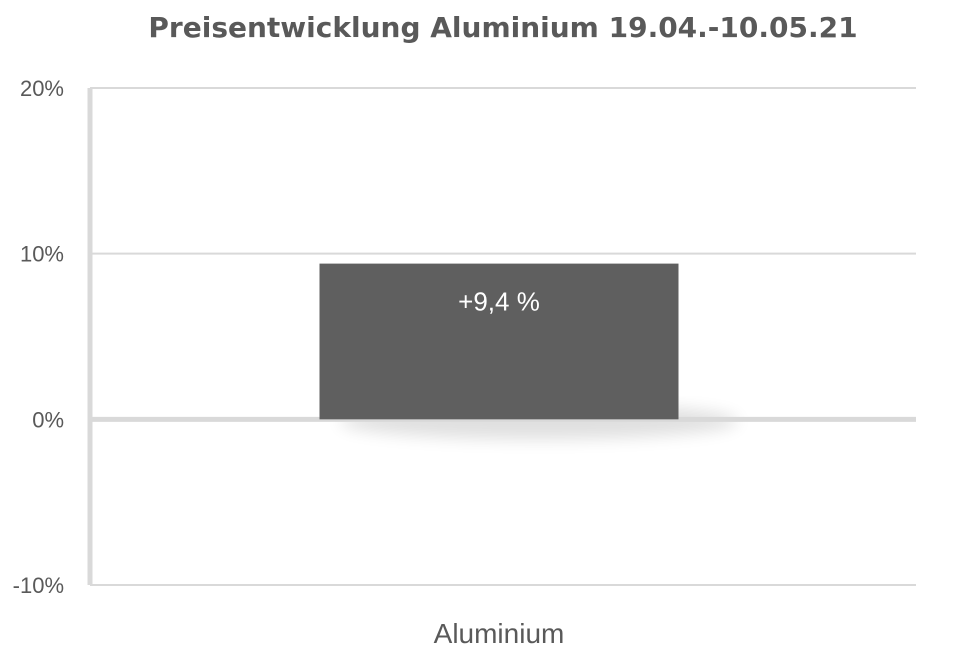 The height and width of the screenshot is (662, 953). Describe the element at coordinates (42, 254) in the screenshot. I see `y-tick-label: 10%` at that location.